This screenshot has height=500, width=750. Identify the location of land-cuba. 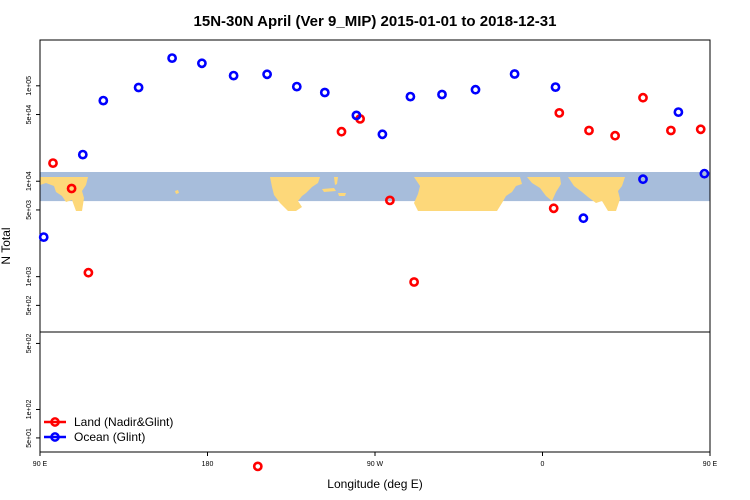
(329, 190).